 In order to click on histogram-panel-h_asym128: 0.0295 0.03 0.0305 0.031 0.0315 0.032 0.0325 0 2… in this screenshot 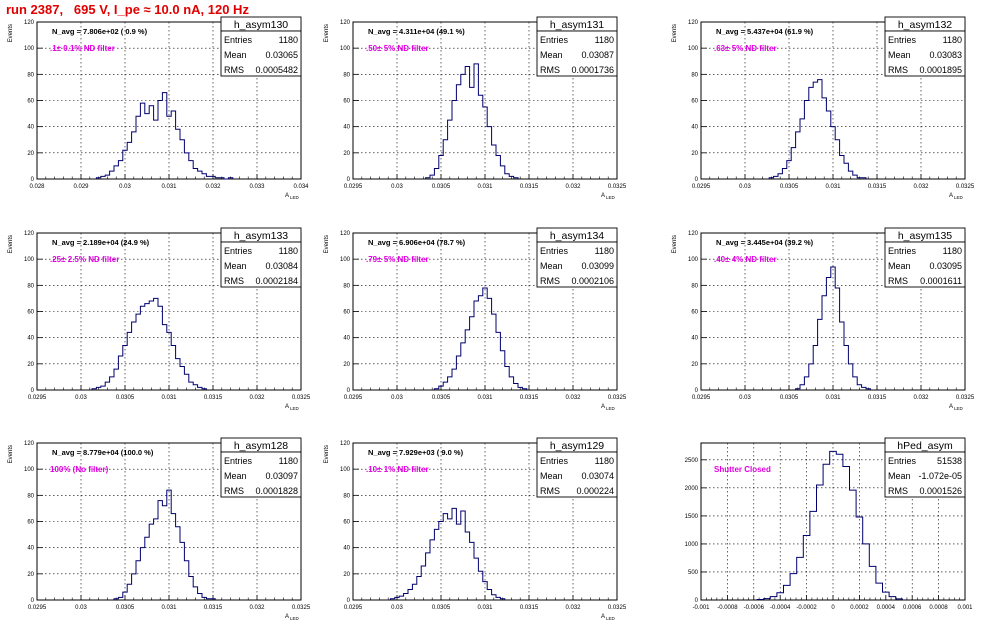, I will do `click(159, 529)`.